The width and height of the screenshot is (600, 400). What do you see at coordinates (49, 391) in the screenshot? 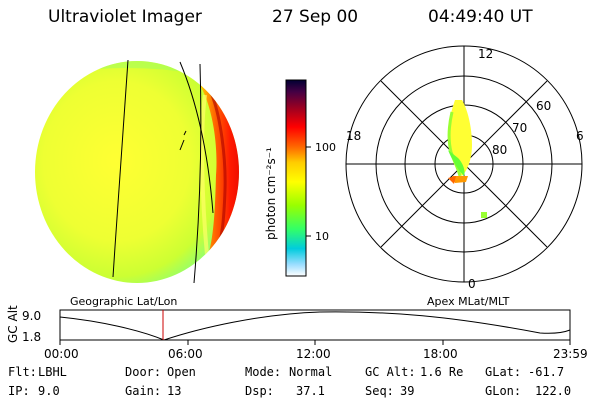
I see `ip-value: 9.0` at bounding box center [49, 391].